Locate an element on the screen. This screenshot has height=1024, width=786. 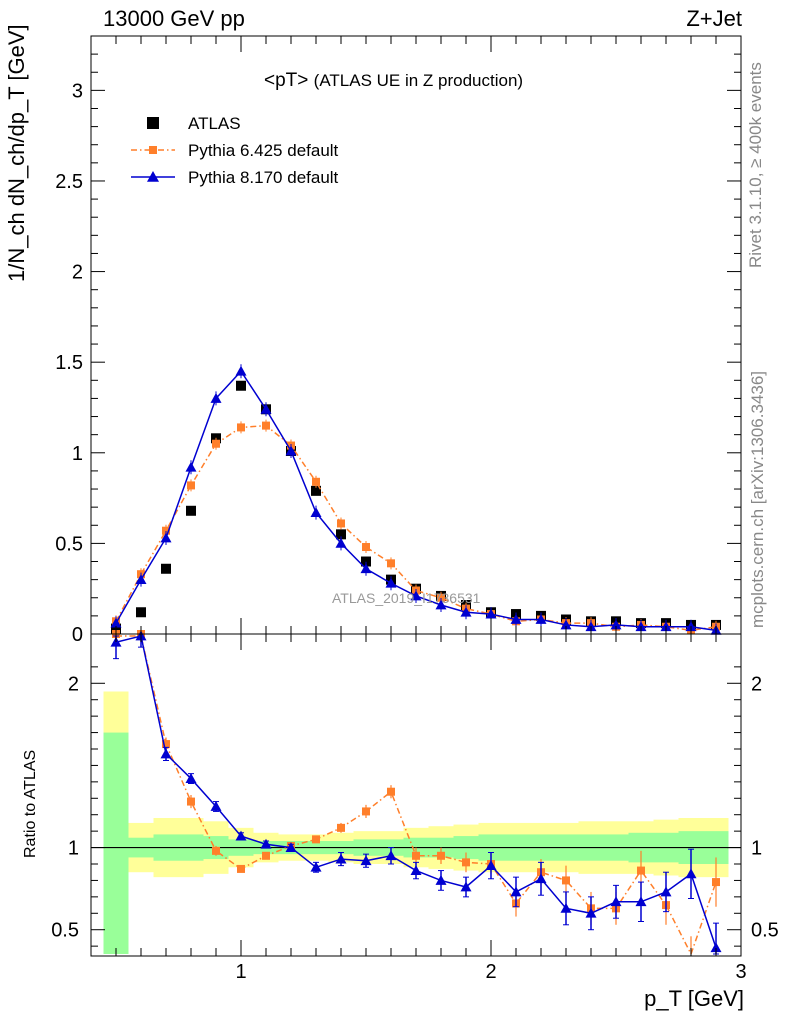
ratio-band-inner is located at coordinates (116, 843).